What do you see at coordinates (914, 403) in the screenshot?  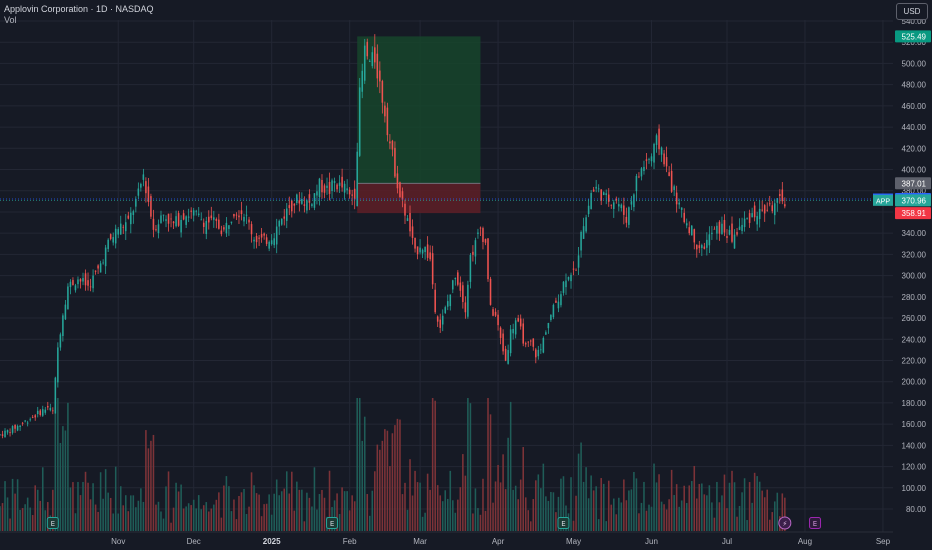 I see `price-tick-label: 180.00` at bounding box center [914, 403].